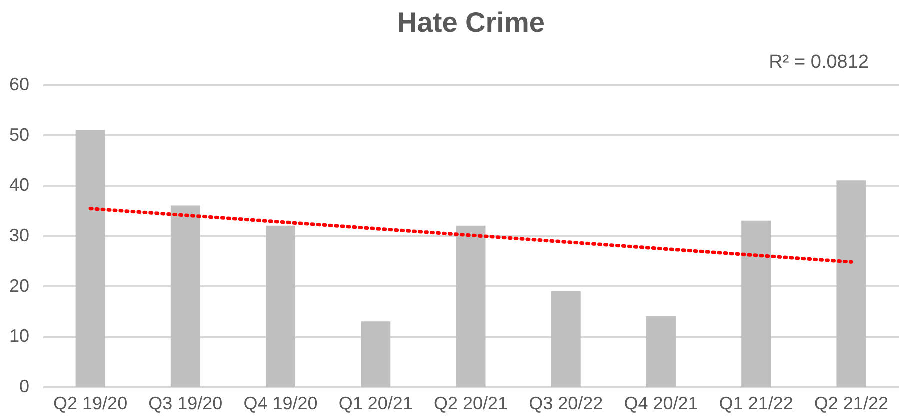  I want to click on x-tick-label: Q1 20/21, so click(375, 404).